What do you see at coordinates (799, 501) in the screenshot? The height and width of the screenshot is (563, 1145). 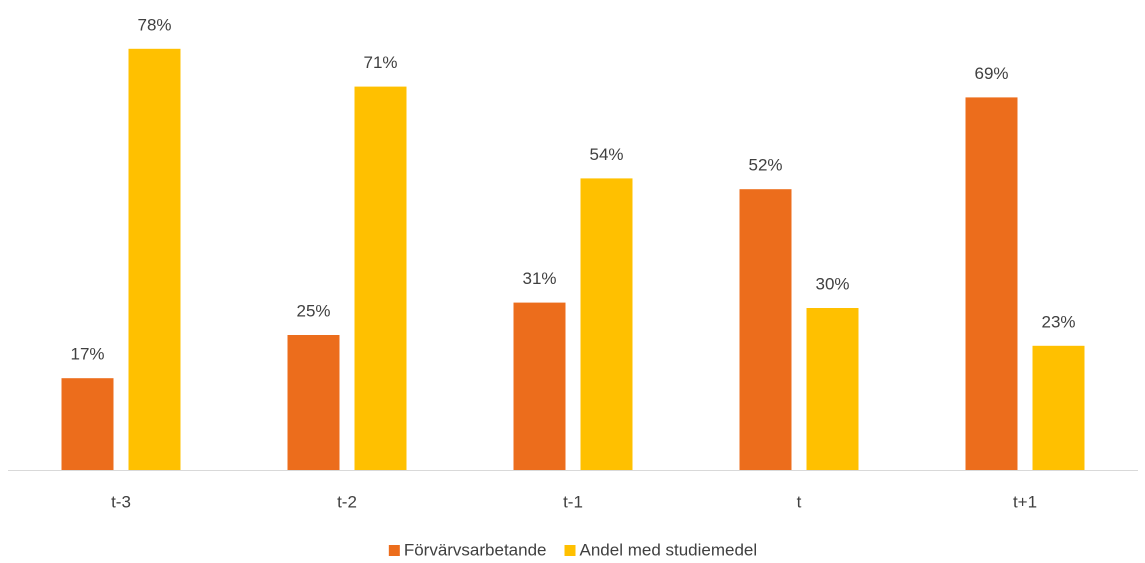 I see `x-tick-label: t` at bounding box center [799, 501].